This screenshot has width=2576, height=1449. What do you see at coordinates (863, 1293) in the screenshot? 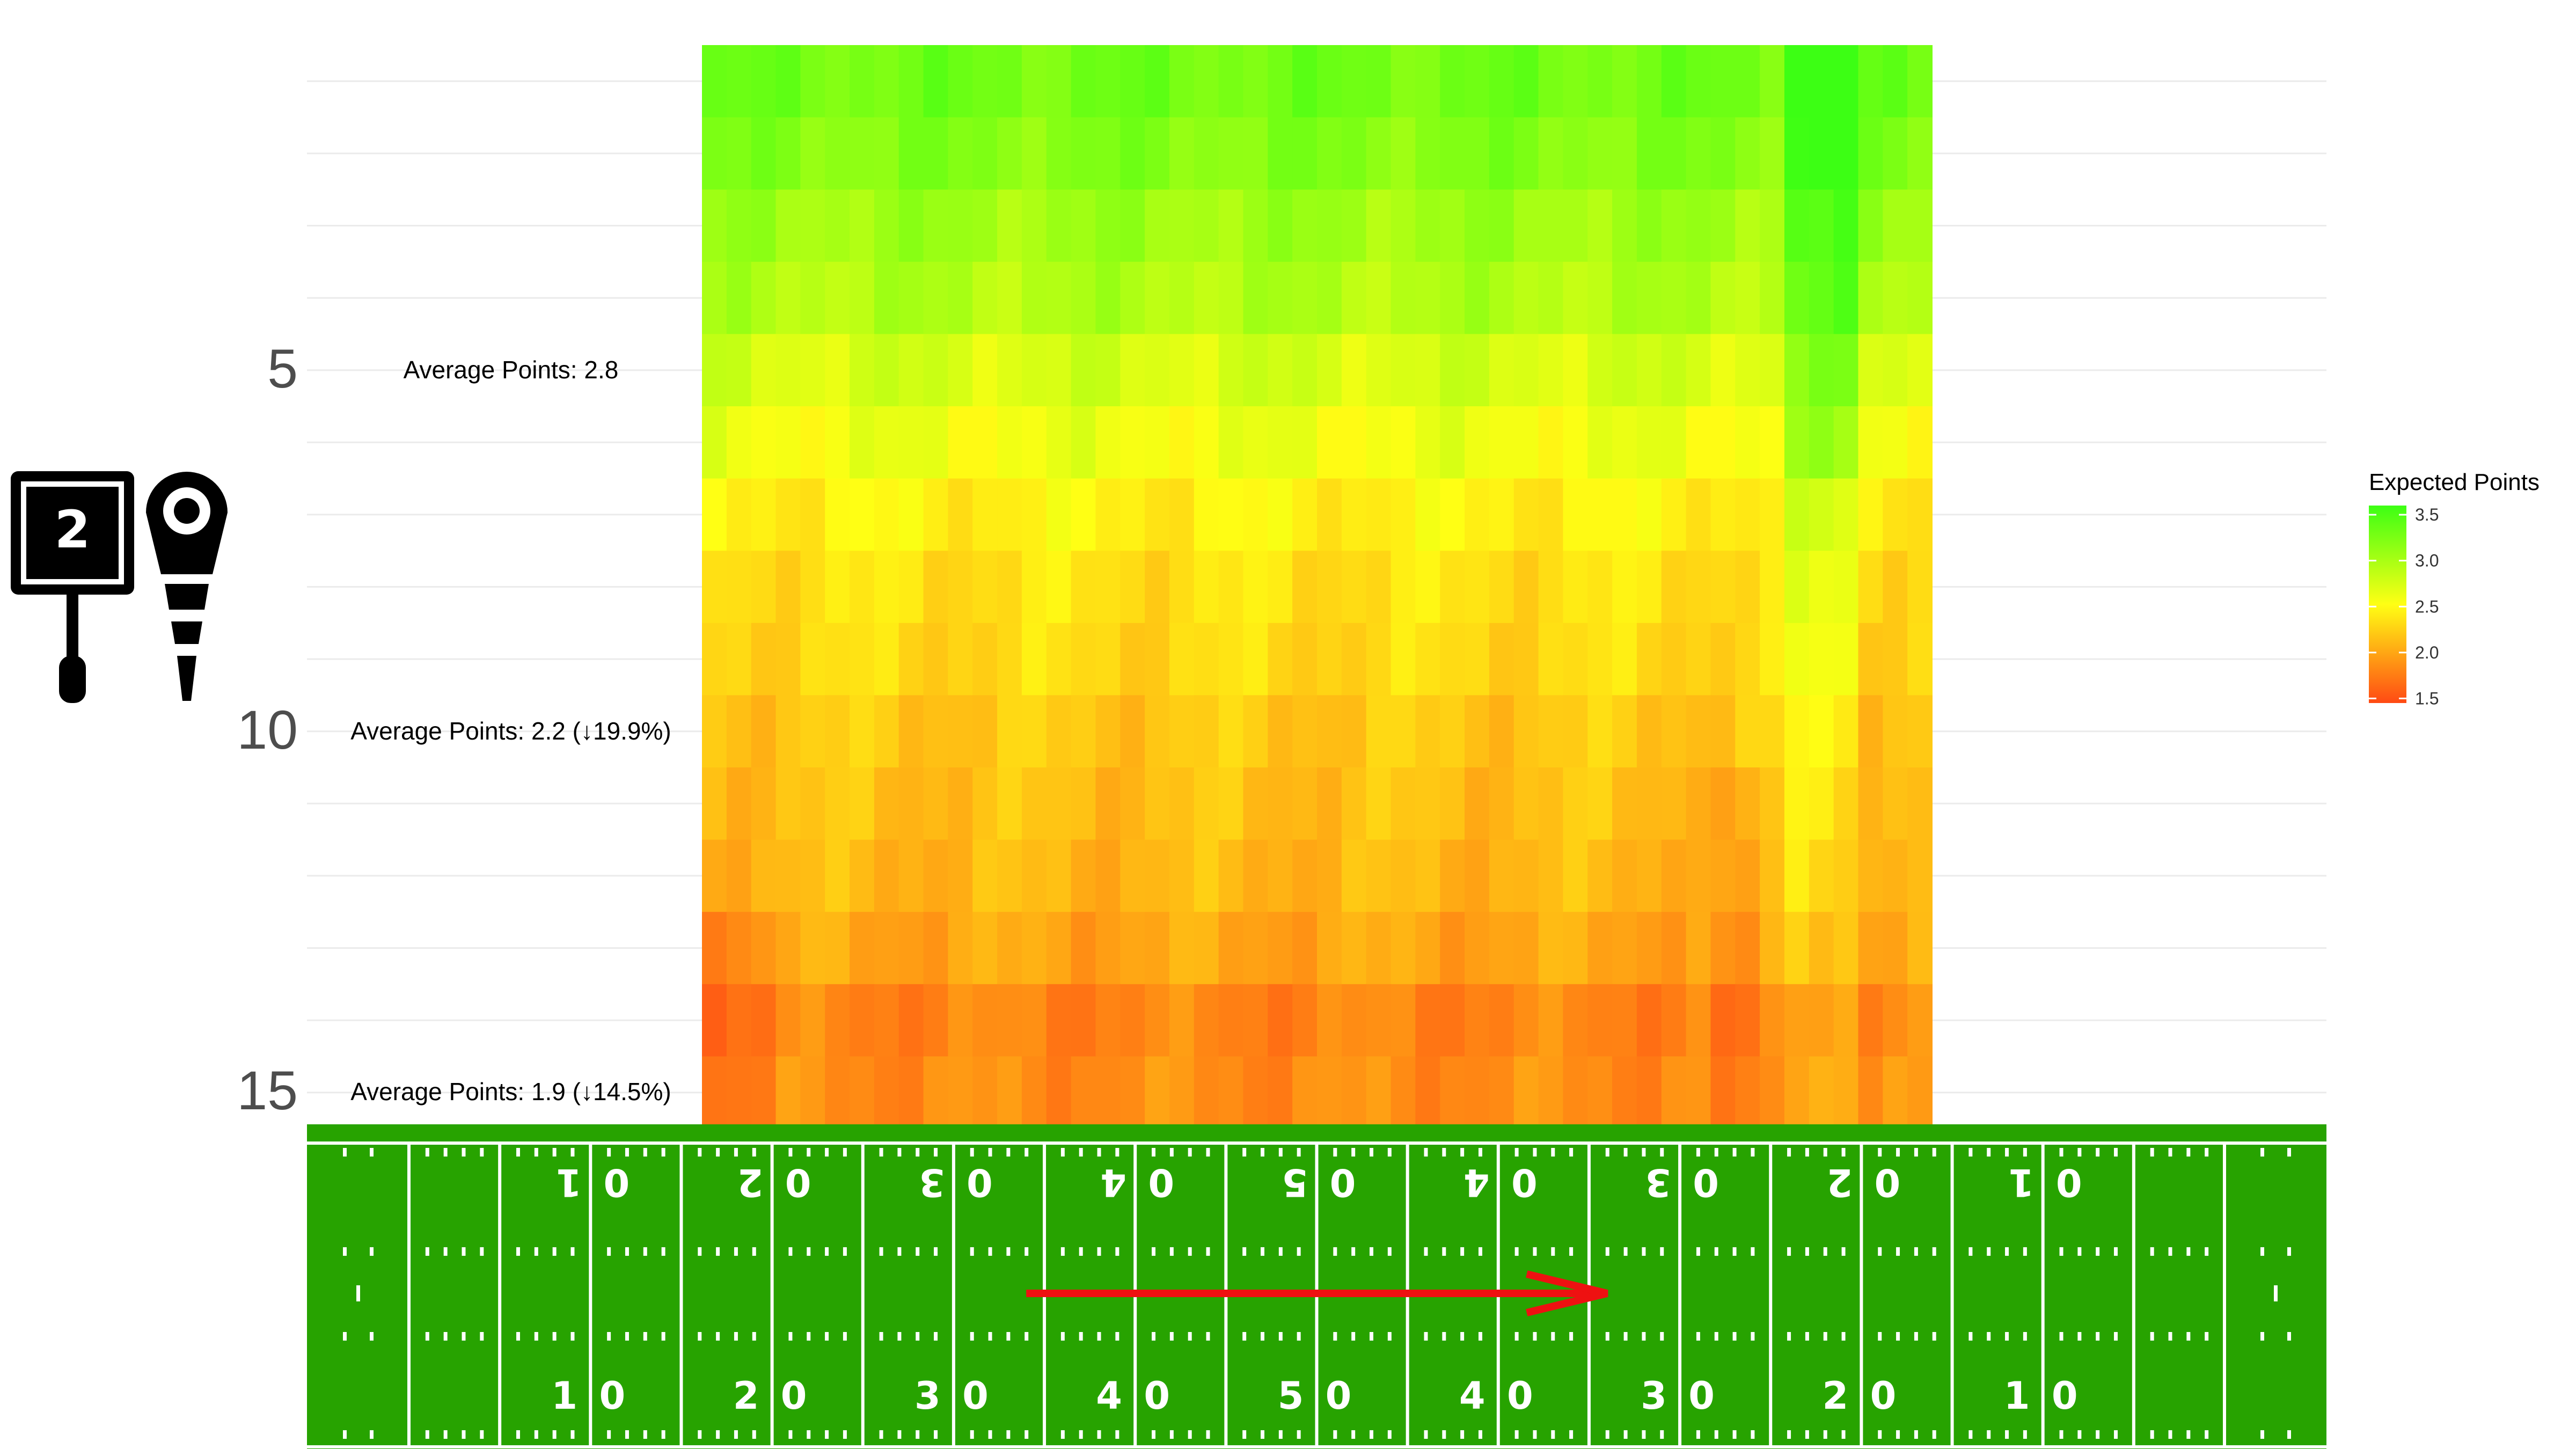
I see `five-yard-line` at bounding box center [863, 1293].